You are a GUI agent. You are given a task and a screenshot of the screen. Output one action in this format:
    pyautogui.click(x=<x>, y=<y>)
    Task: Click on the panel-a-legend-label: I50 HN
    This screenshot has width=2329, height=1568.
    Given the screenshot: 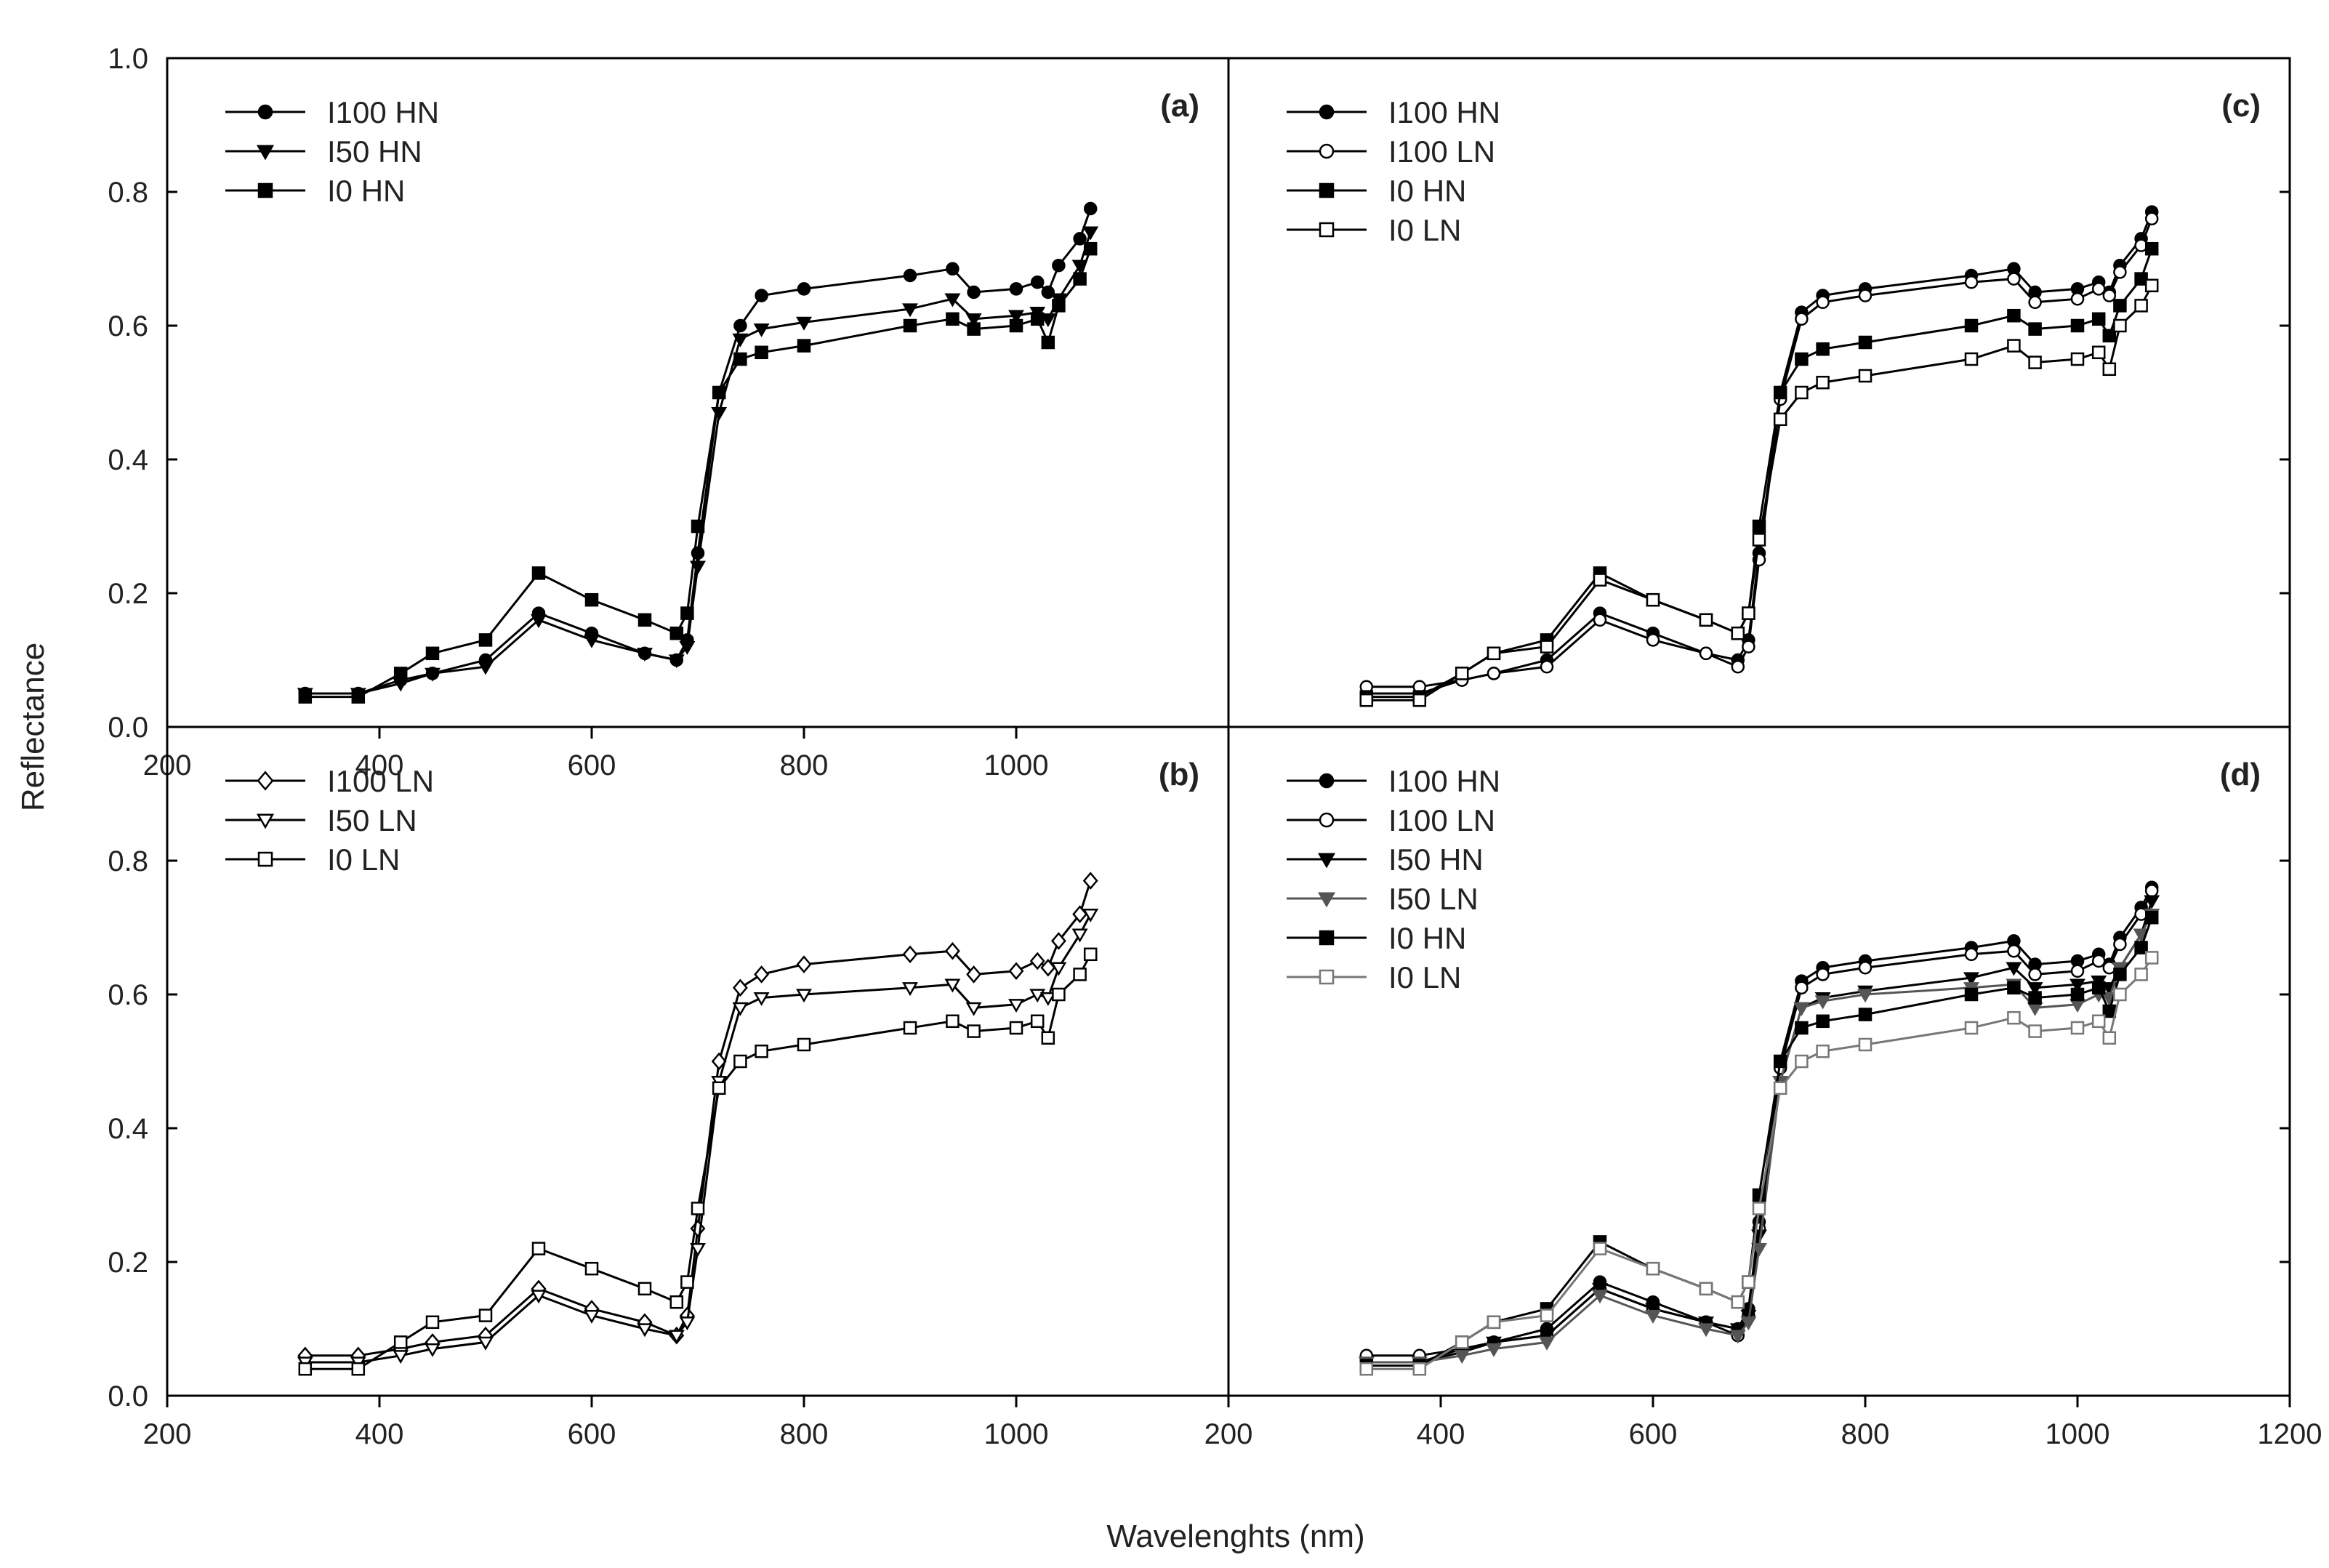 What is the action you would take?
    pyautogui.click(x=375, y=151)
    